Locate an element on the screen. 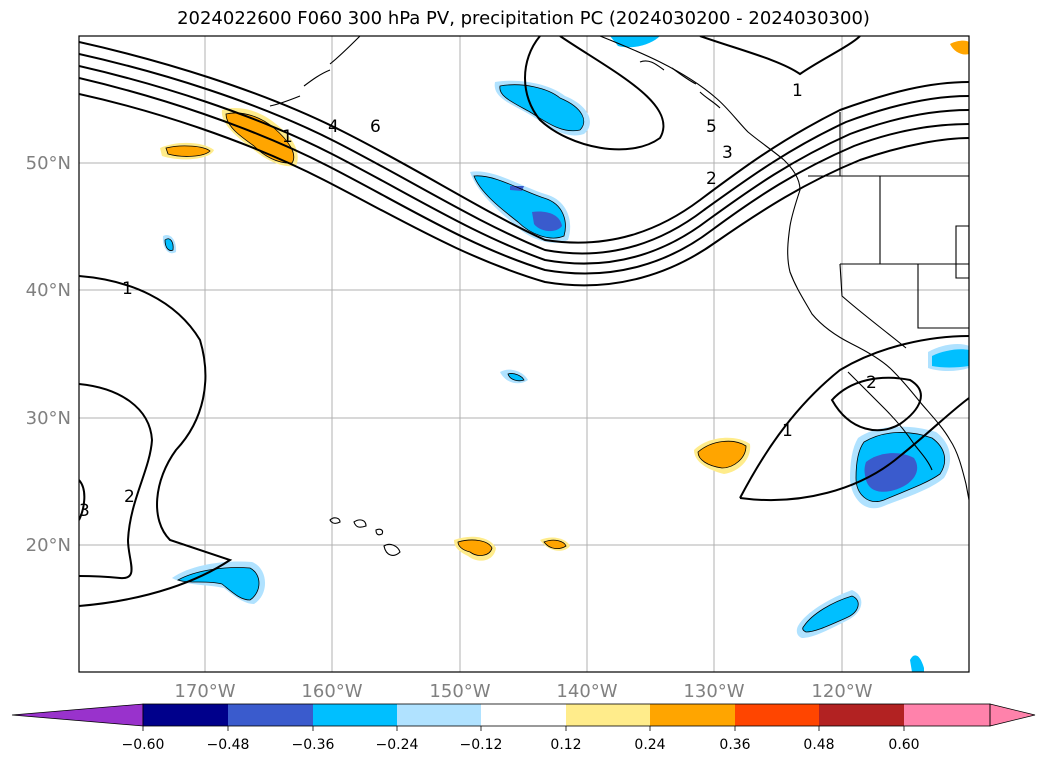 The image size is (1047, 765). cb-tick-neg048: −0.48 is located at coordinates (228, 745).